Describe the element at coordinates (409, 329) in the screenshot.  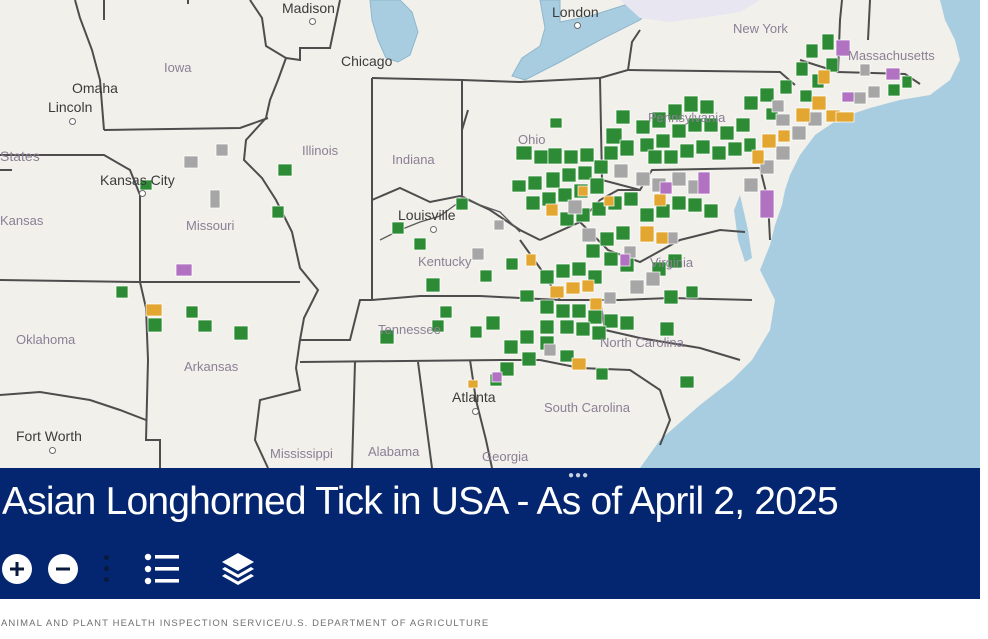
I see `state-label-tennessee: Tennessee` at that location.